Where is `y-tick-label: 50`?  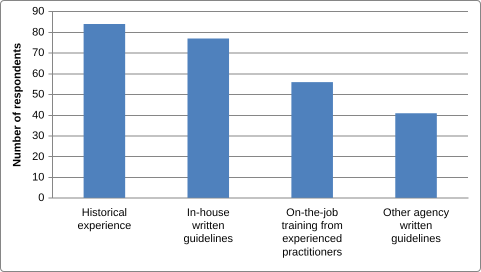 y-tick-label: 50 is located at coordinates (38, 94).